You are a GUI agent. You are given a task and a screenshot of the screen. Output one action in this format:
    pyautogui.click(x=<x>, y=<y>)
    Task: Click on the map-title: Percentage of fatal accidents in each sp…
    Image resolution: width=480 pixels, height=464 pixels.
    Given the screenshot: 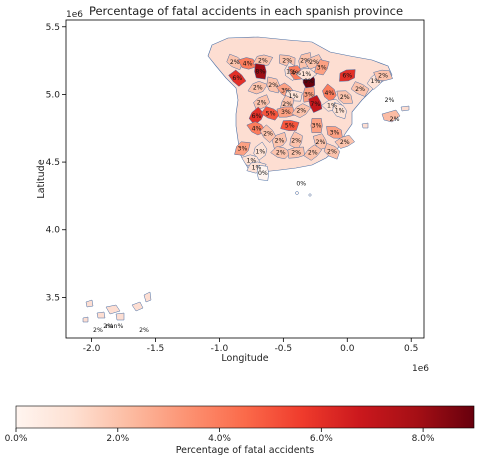 What is the action you would take?
    pyautogui.click(x=246, y=11)
    